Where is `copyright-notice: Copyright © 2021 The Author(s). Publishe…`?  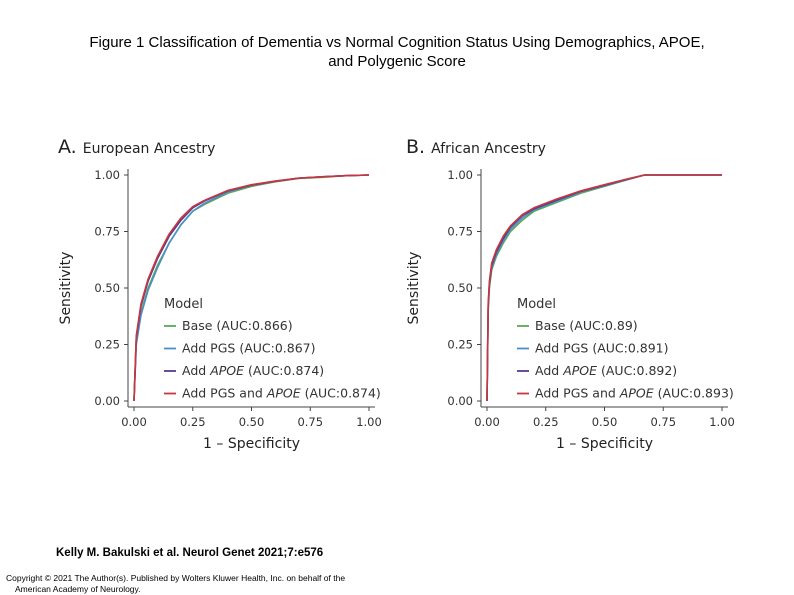
copyright-notice: Copyright © 2021 The Author(s). Publishe… is located at coordinates (216, 584).